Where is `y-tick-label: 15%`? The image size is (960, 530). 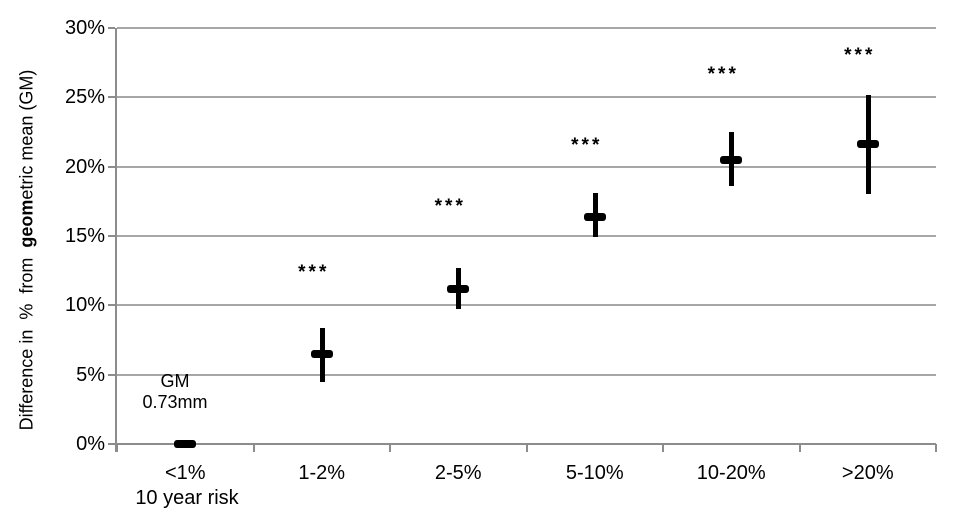
y-tick-label: 15% is located at coordinates (84, 236).